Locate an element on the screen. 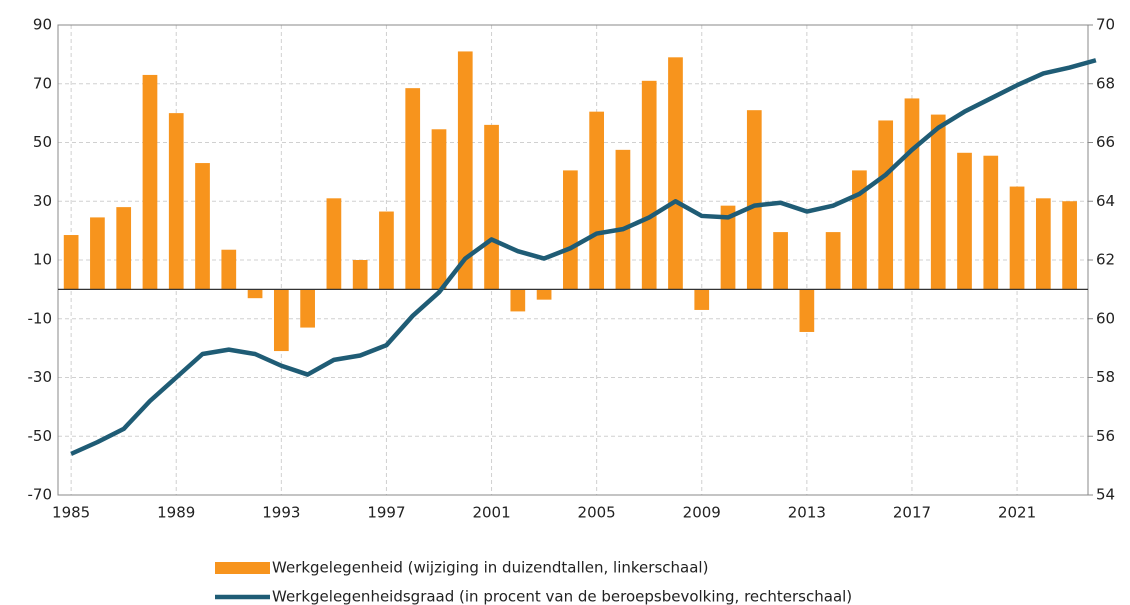  x-tick-label: 1997 is located at coordinates (386, 513).